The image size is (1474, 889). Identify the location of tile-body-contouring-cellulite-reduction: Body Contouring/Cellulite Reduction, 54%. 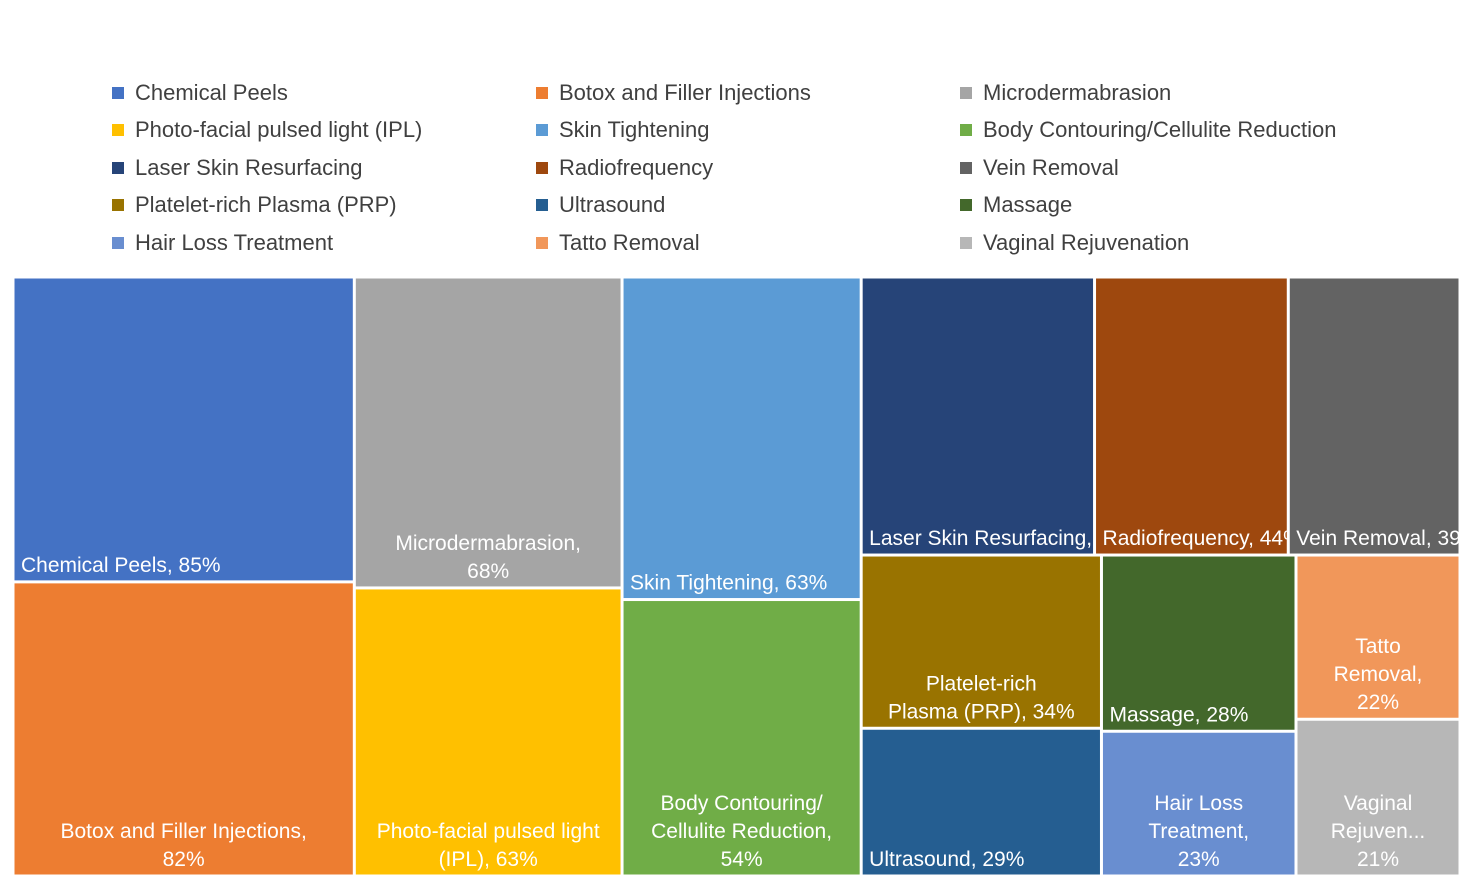
(741, 738).